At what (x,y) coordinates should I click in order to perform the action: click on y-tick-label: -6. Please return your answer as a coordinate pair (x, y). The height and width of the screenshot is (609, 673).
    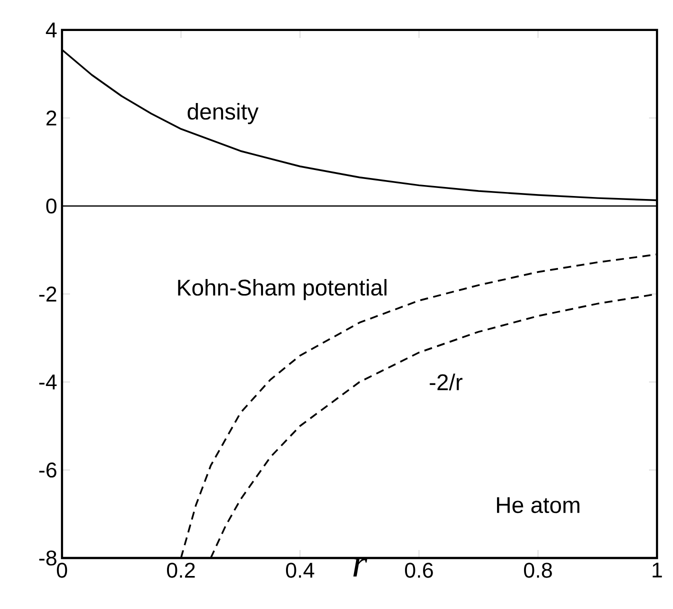
    Looking at the image, I should click on (47, 470).